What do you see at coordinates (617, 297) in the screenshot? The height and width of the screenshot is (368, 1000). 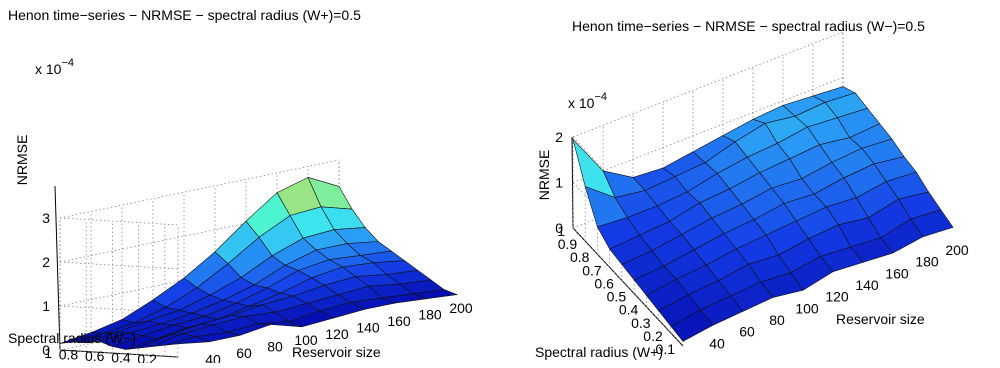 I see `y-tick-label: 0.5` at bounding box center [617, 297].